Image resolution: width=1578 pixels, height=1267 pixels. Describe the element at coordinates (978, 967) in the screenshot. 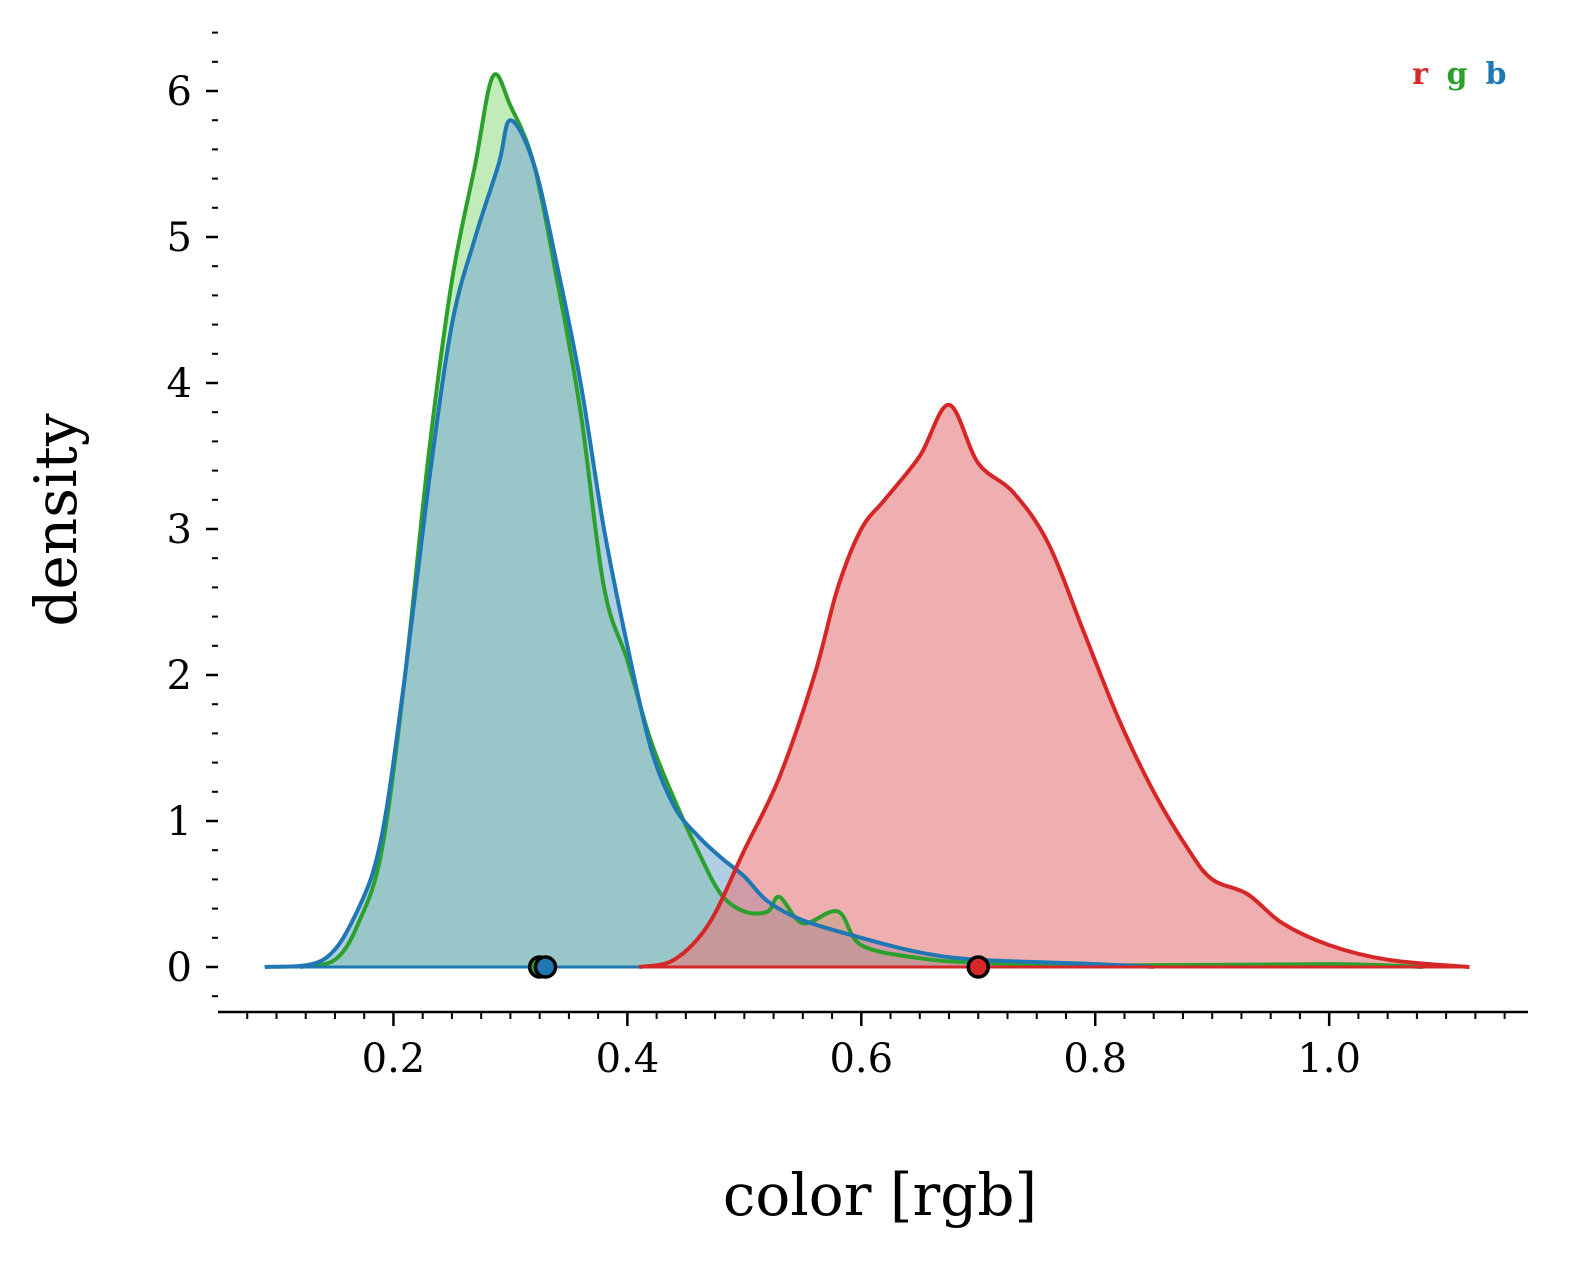

I see `marker-r` at that location.